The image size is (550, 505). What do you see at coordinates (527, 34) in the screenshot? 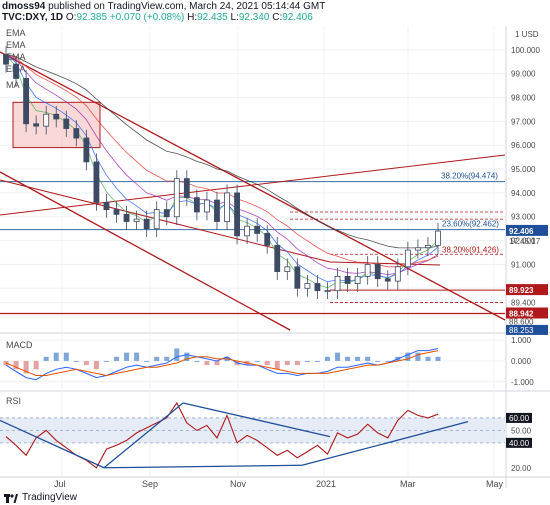
I see `currency-label: 1 USD` at bounding box center [527, 34].